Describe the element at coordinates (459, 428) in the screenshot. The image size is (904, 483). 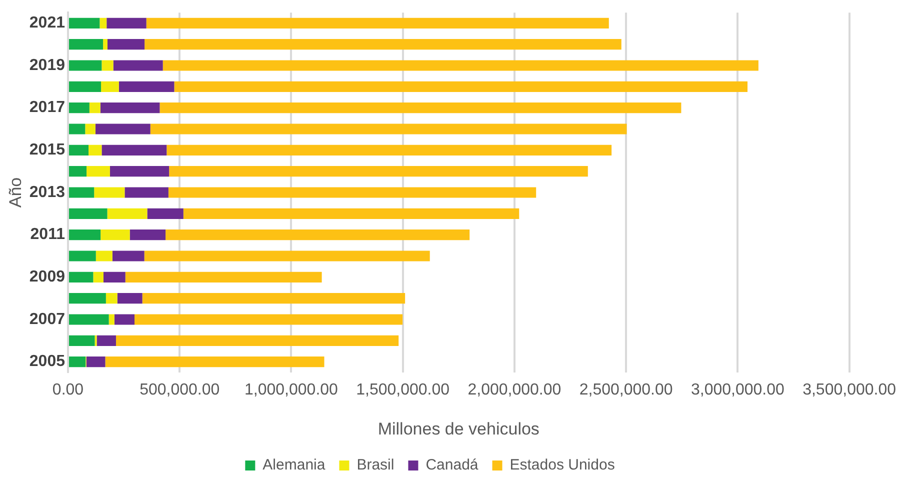
I see `x-axis-title: Millones de vehiculos` at that location.